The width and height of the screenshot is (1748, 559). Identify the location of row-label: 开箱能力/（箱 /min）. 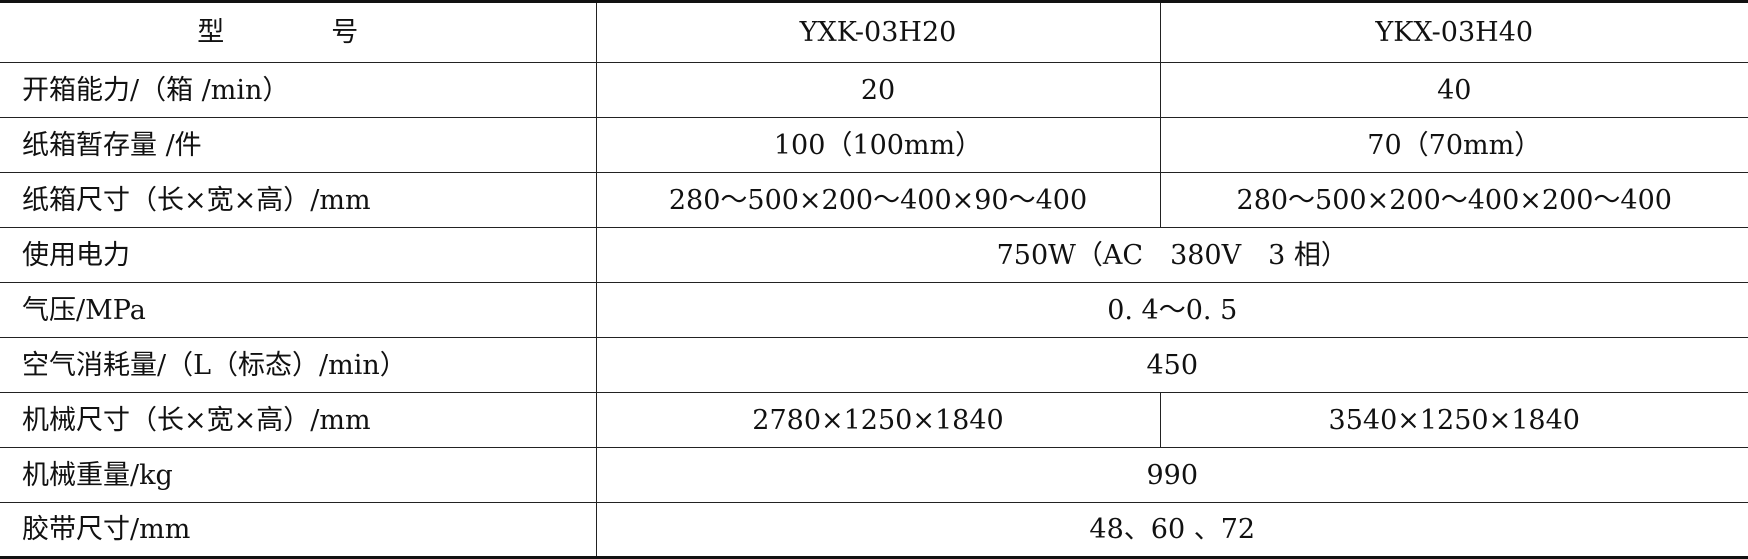
(298, 90).